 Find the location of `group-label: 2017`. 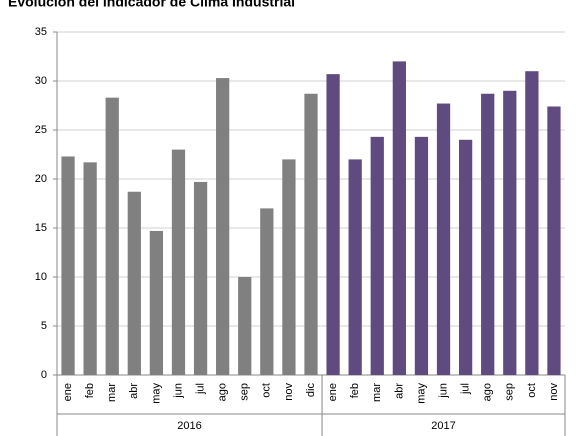

group-label: 2017 is located at coordinates (443, 426).